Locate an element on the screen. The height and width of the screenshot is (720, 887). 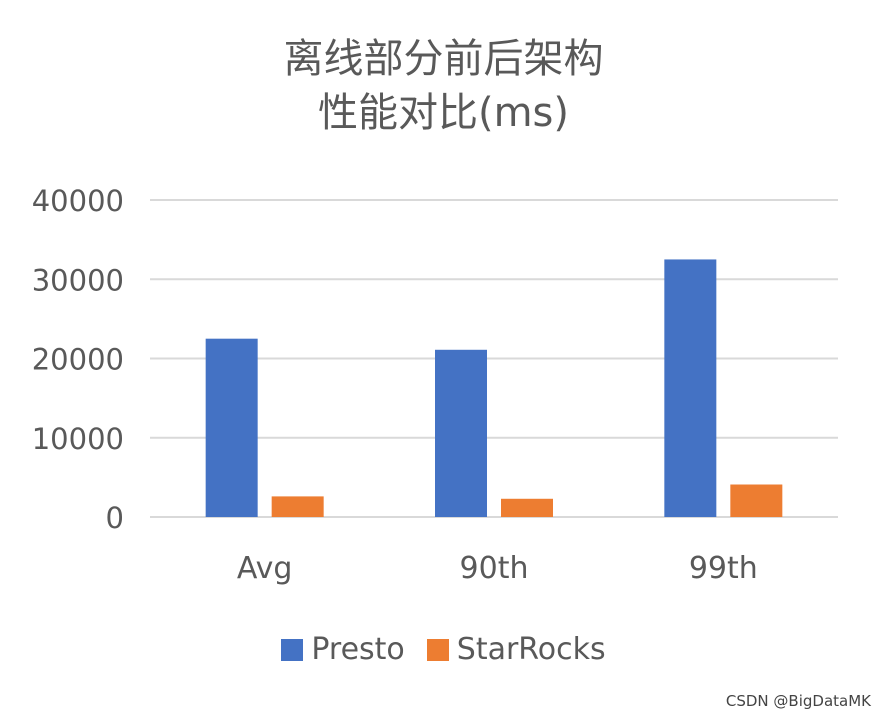
y-tick-label: 30000 is located at coordinates (78, 280).